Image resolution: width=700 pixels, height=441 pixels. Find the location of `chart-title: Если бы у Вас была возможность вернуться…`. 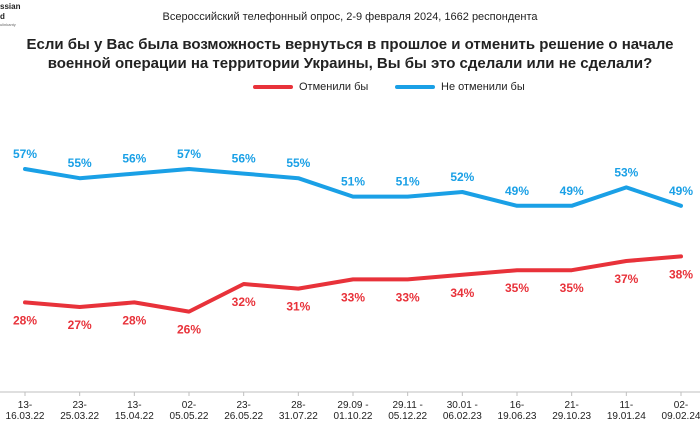

chart-title: Если бы у Вас была возможность вернуться… is located at coordinates (350, 54).